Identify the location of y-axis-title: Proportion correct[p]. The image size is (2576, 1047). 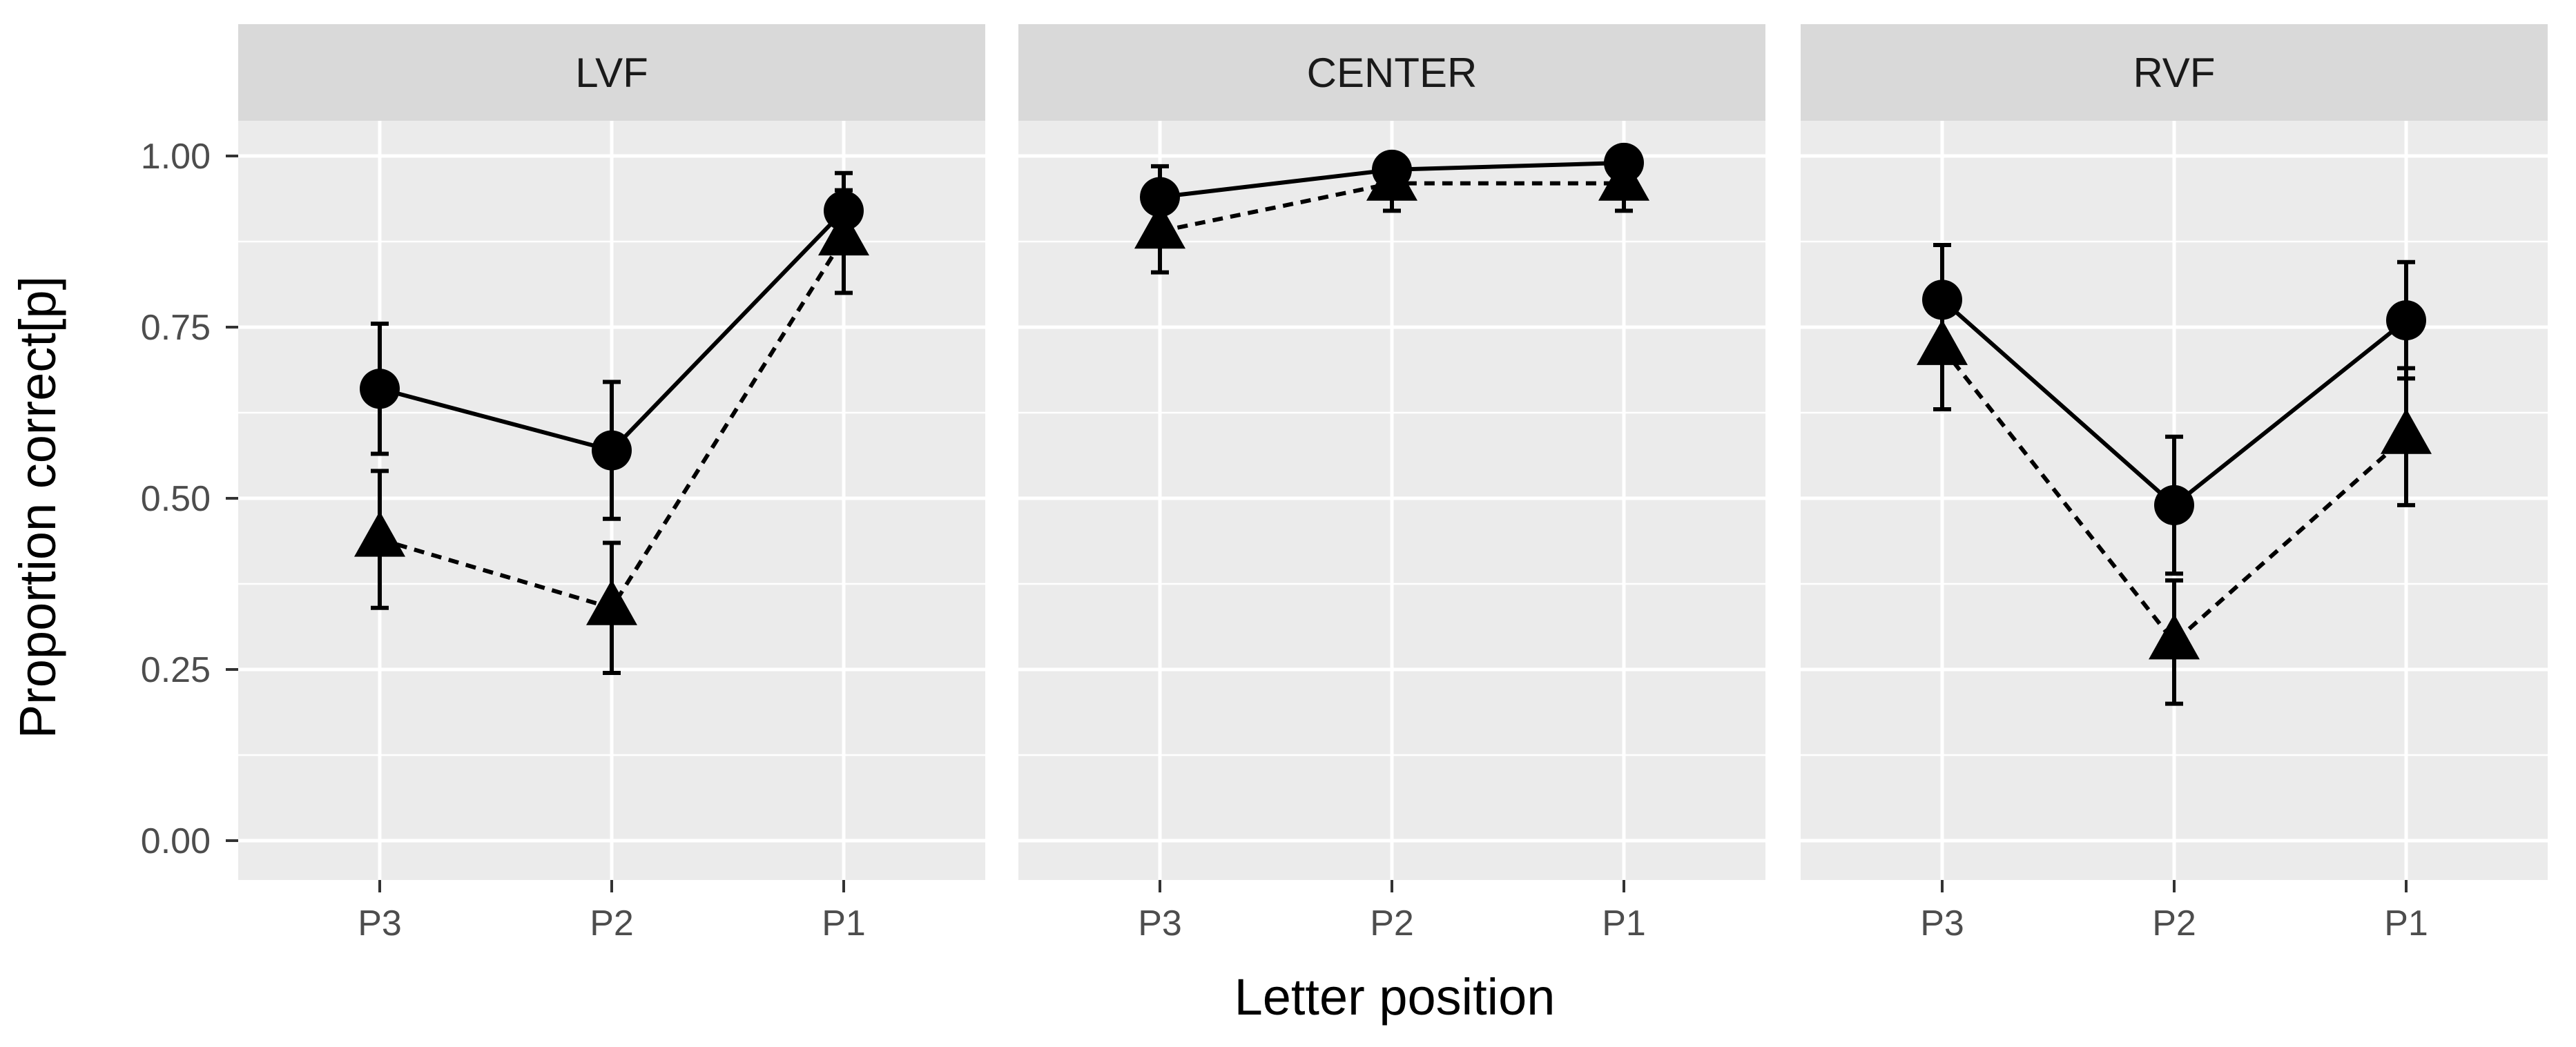
(38, 507).